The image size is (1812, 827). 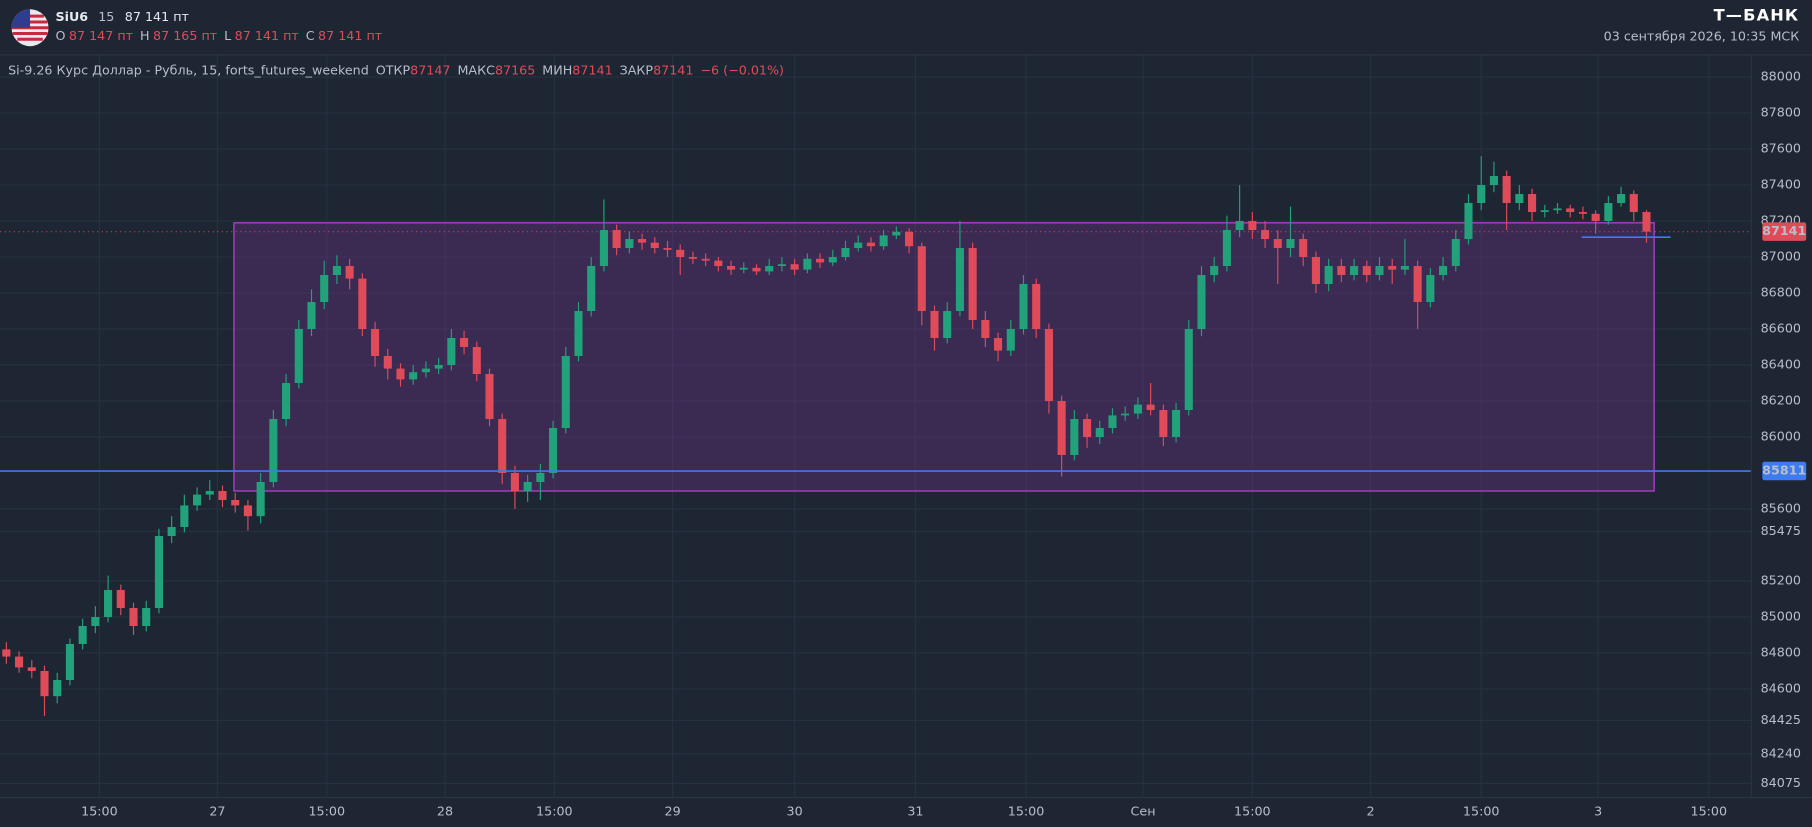 I want to click on stat-key: ОТКР, so click(x=393, y=69).